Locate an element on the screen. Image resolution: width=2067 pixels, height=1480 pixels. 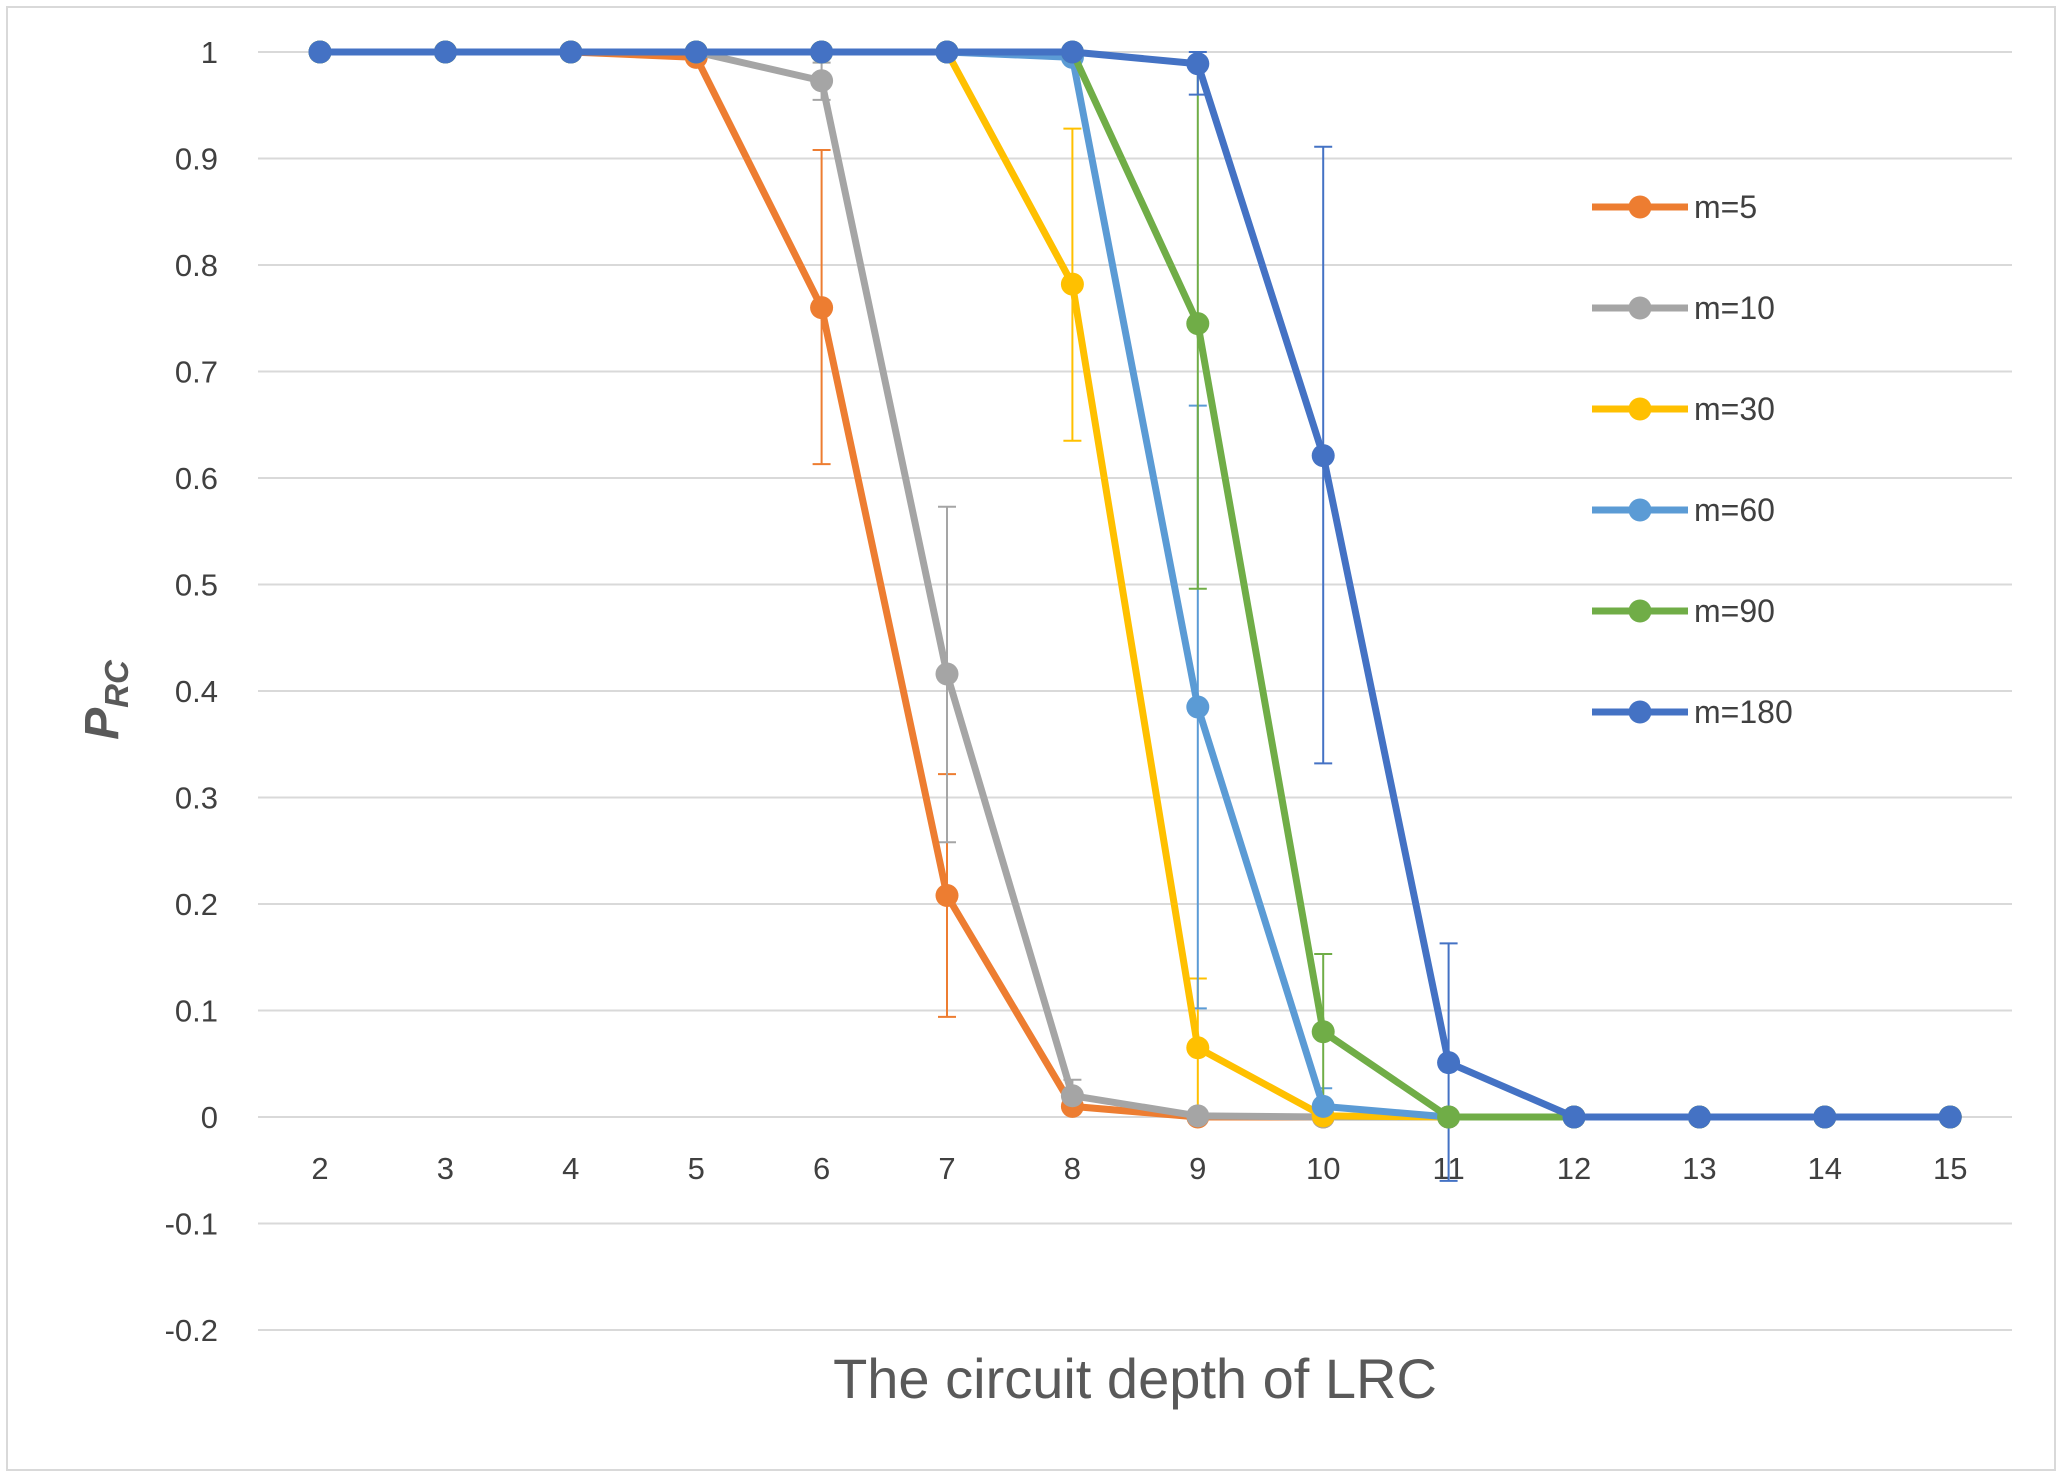
legend-item: m=90 is located at coordinates (1683, 611).